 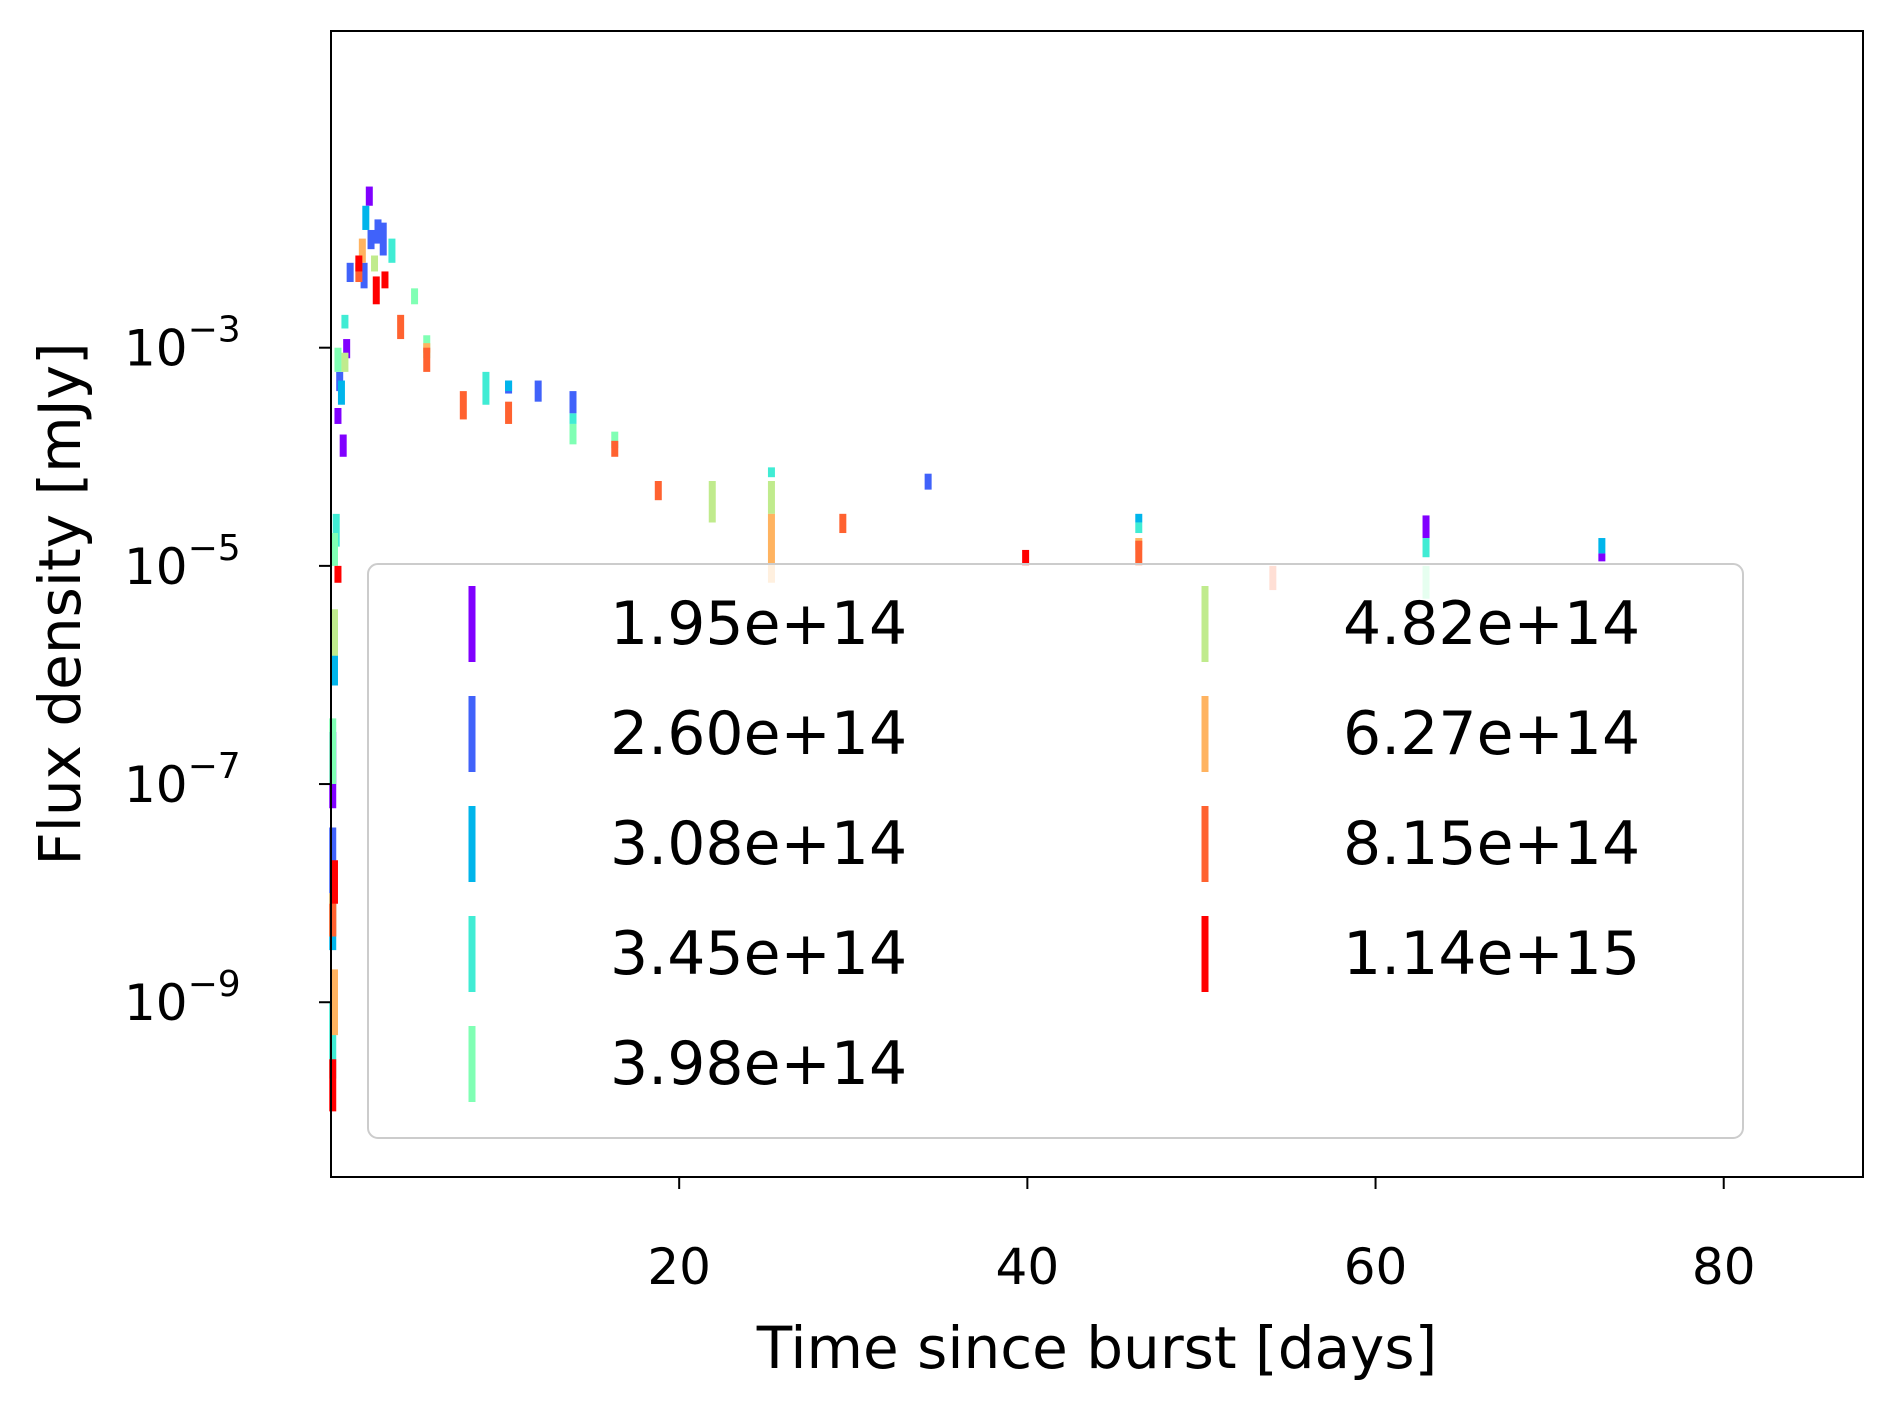 I want to click on x-axis-label: Time since burst [days], so click(x=1096, y=1348).